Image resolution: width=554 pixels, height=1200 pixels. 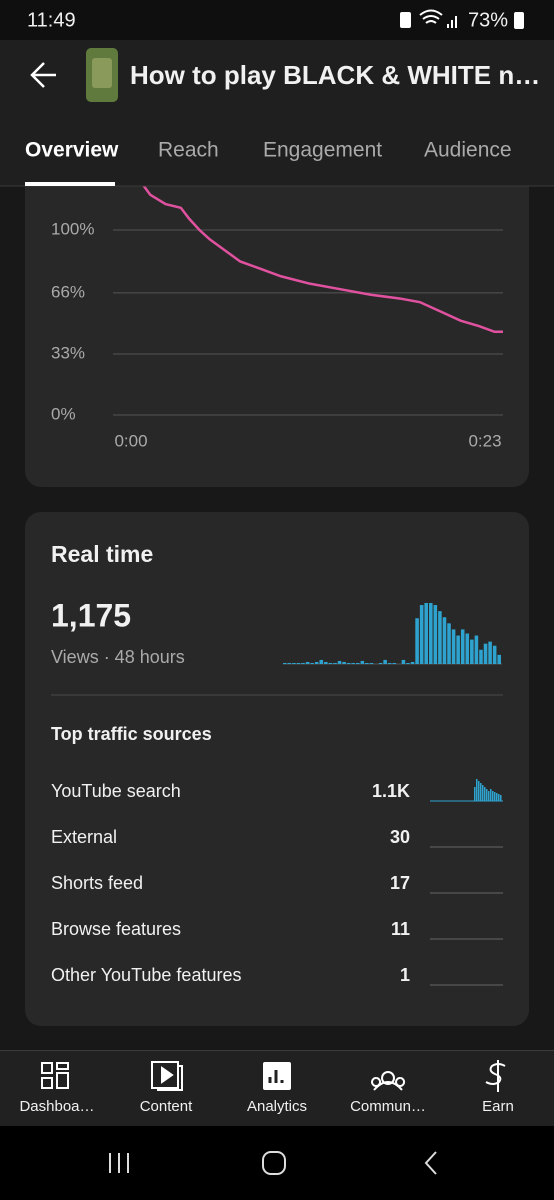 I want to click on back-button, so click(x=43, y=75).